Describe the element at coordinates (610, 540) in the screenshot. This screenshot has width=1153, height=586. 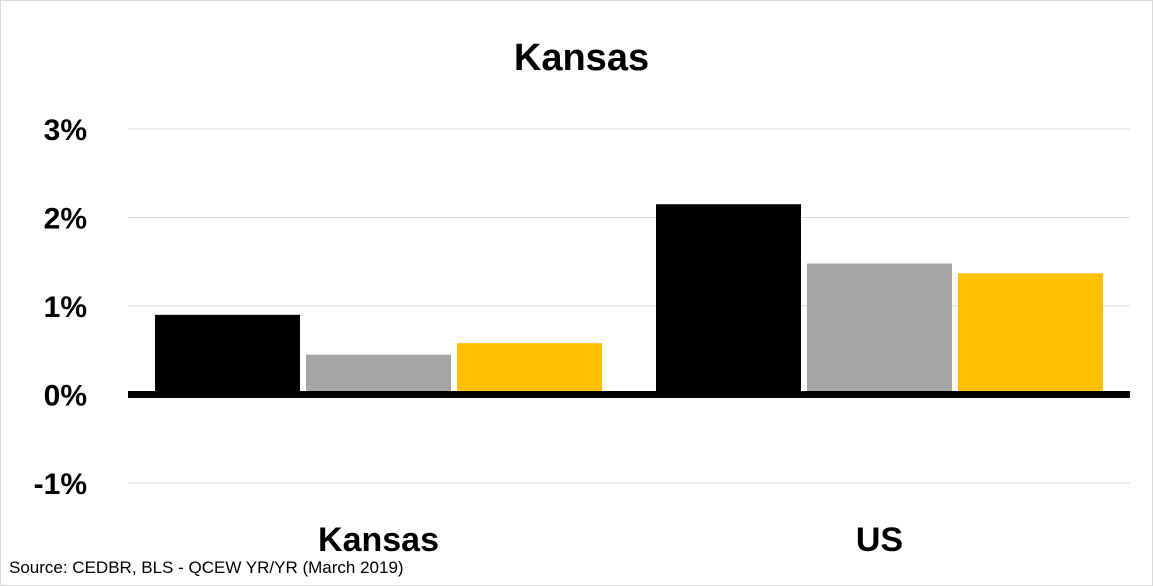
I see `x-axis-ticks: Kansas US` at that location.